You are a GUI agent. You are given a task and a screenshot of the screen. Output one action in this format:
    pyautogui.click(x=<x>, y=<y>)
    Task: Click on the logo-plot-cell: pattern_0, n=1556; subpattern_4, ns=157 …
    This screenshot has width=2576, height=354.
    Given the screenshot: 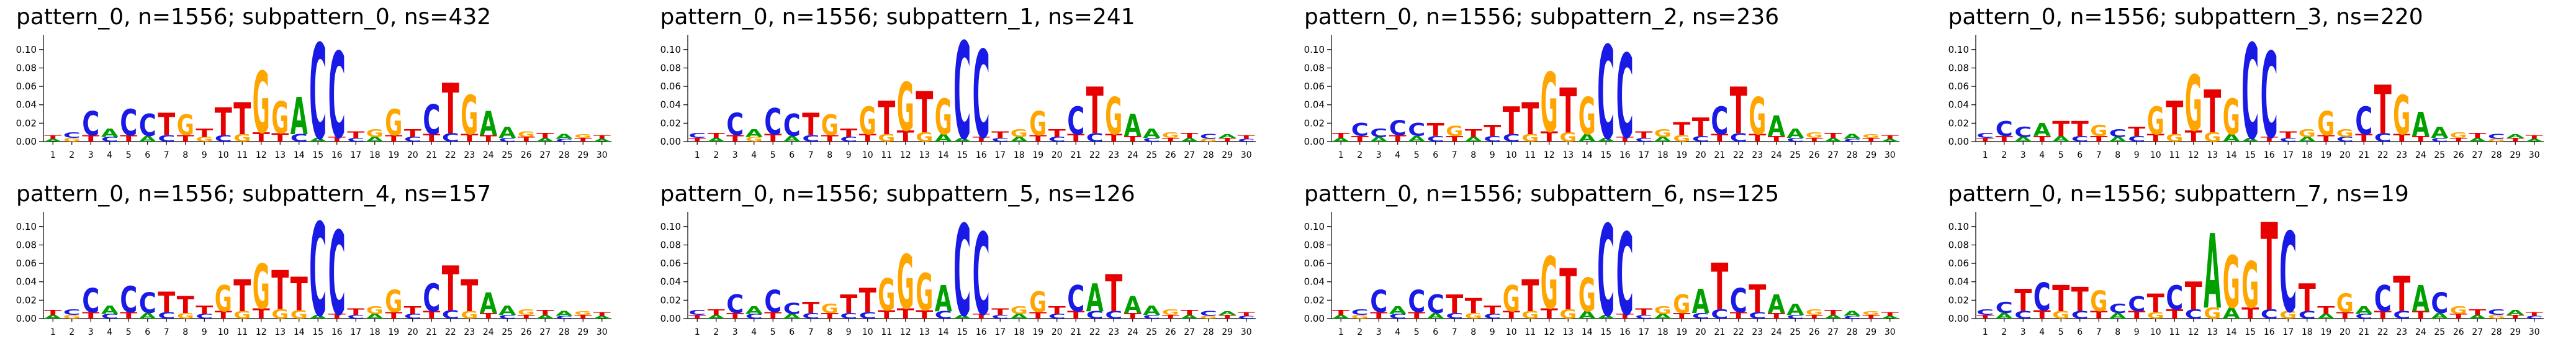 What is the action you would take?
    pyautogui.click(x=322, y=265)
    